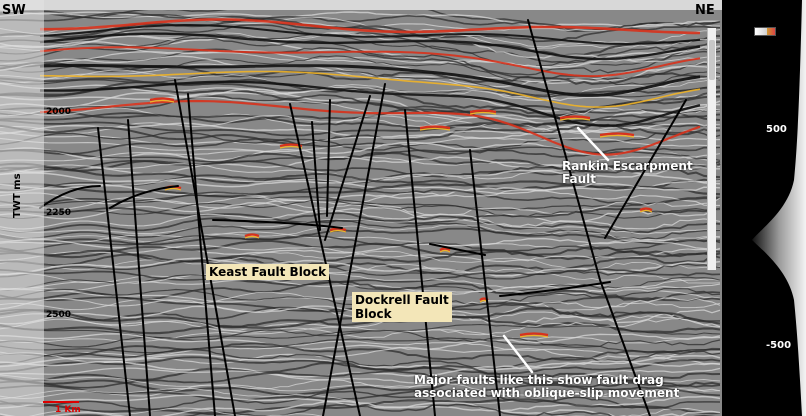  I want to click on time-tick-2500: 2500, so click(59, 315).